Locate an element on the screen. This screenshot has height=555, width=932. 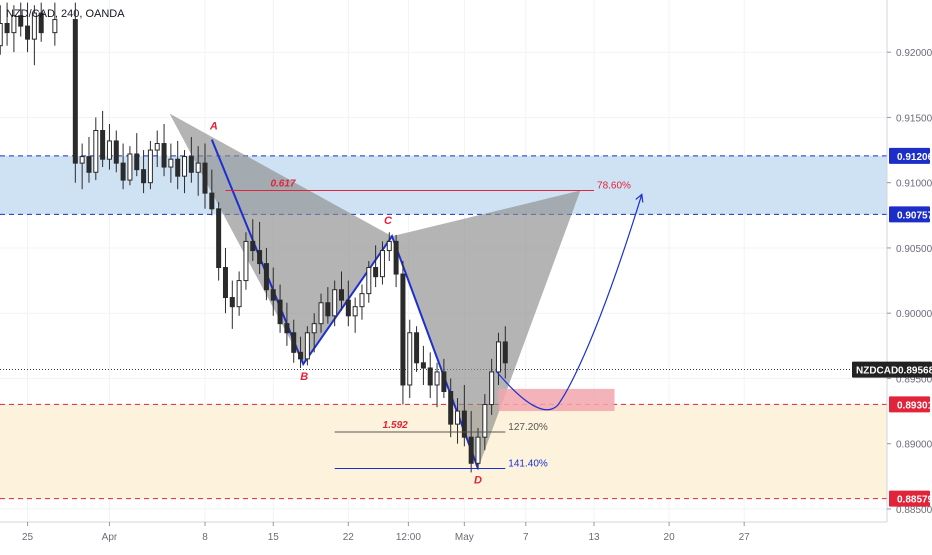
price-tick-label: 0.90000 is located at coordinates (914, 314).